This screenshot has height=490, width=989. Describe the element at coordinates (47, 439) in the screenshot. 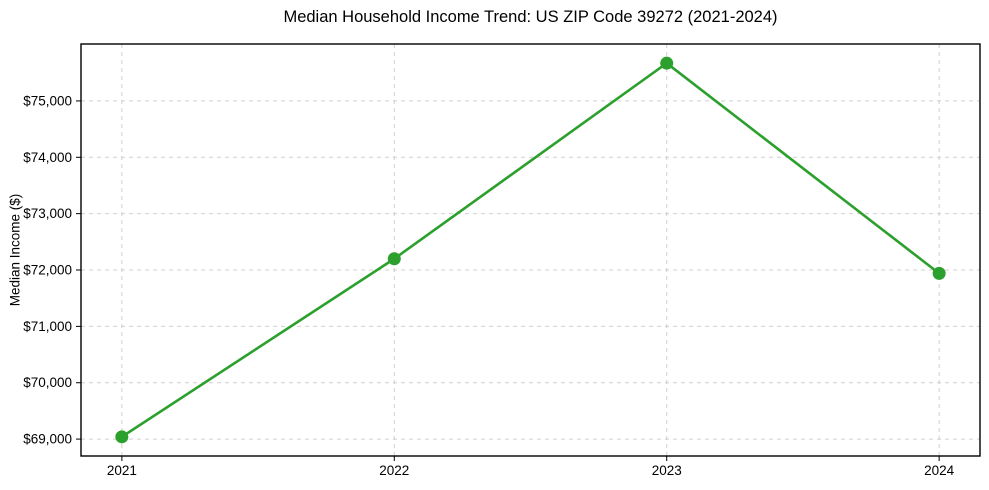

I see `y-tick-label: $69,000` at that location.